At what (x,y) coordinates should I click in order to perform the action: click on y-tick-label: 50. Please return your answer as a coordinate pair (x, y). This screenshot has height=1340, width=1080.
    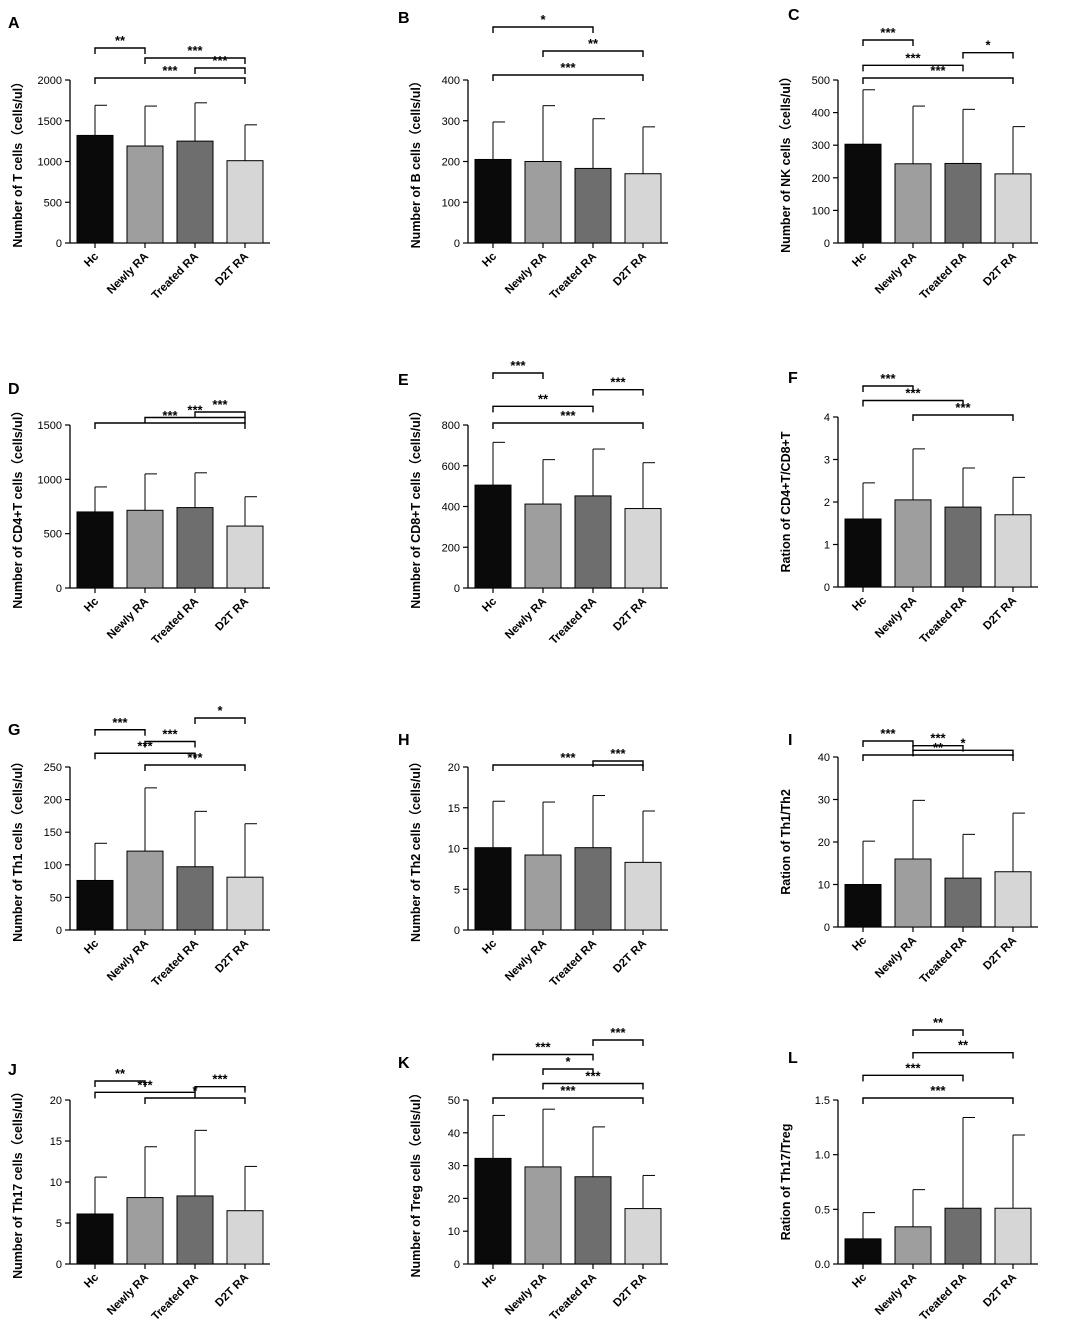
    Looking at the image, I should click on (454, 1101).